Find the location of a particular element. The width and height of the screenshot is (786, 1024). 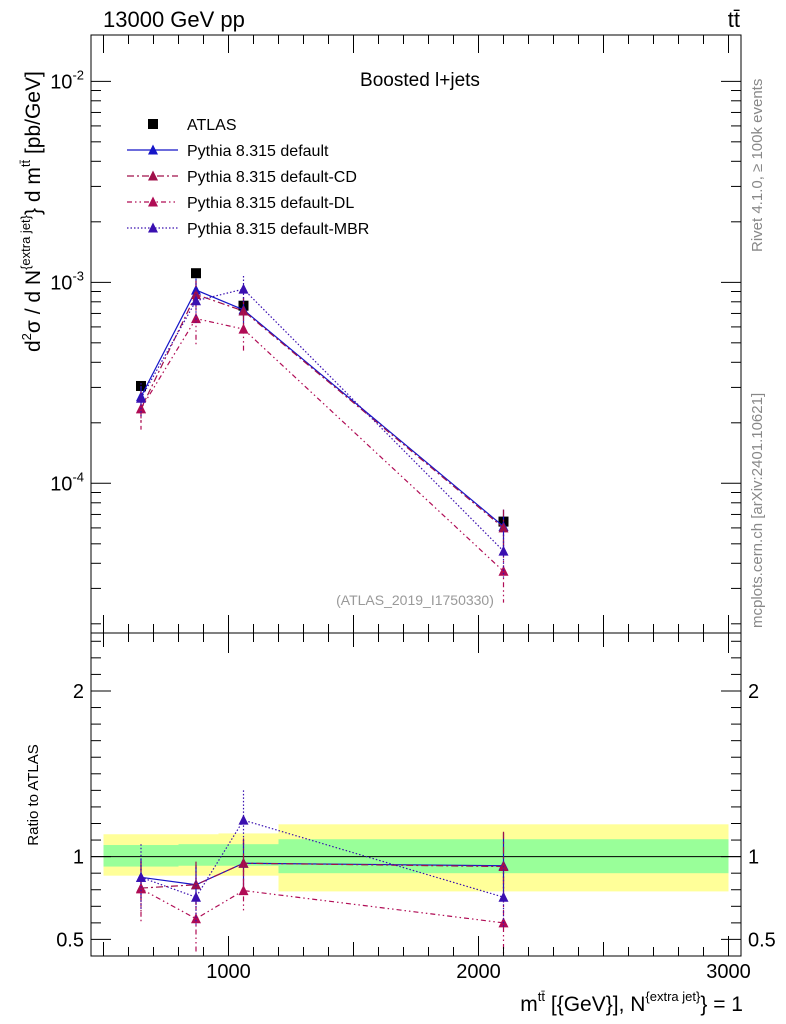

ratio-y-tick-label: 1 is located at coordinates (78, 858).